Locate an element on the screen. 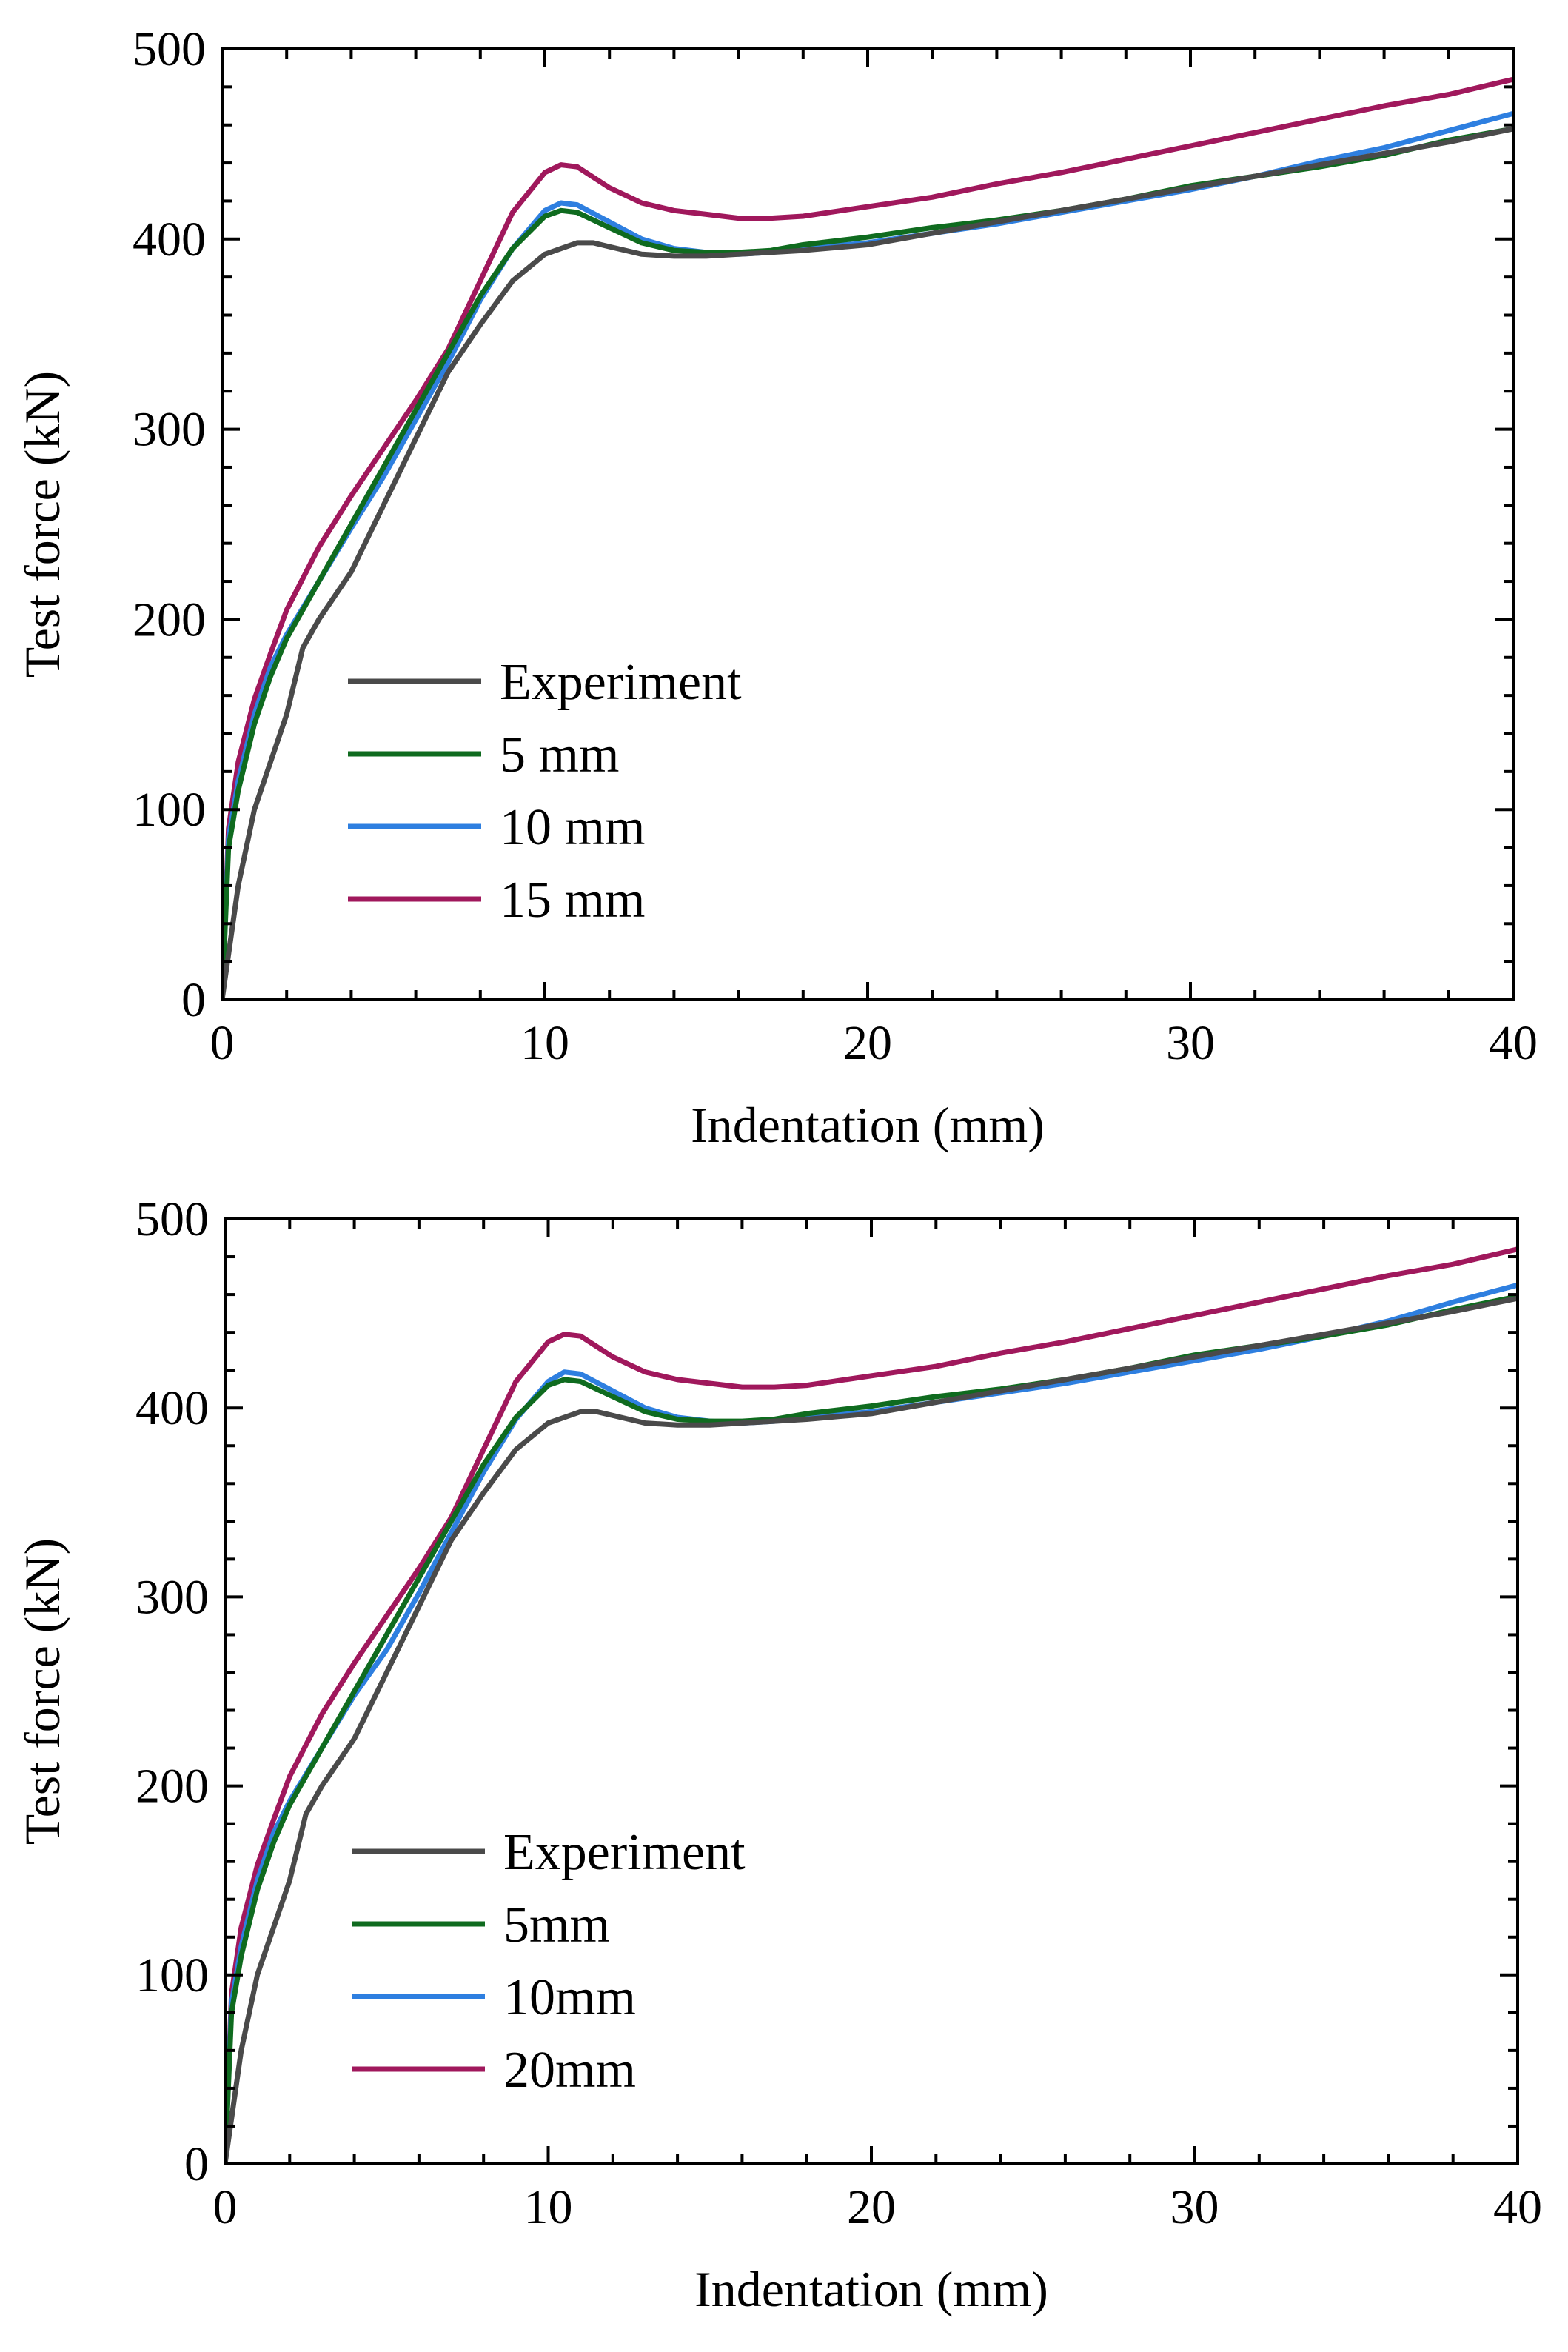  legend: Experiment 5mm 10mm 20mm is located at coordinates (549, 1961).